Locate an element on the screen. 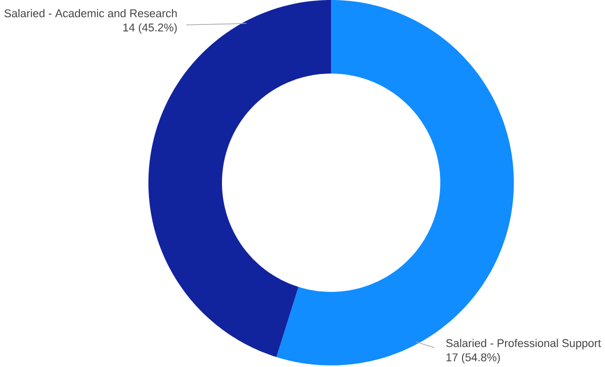 The width and height of the screenshot is (605, 367). data-label: 17 (54.8%) is located at coordinates (473, 358).